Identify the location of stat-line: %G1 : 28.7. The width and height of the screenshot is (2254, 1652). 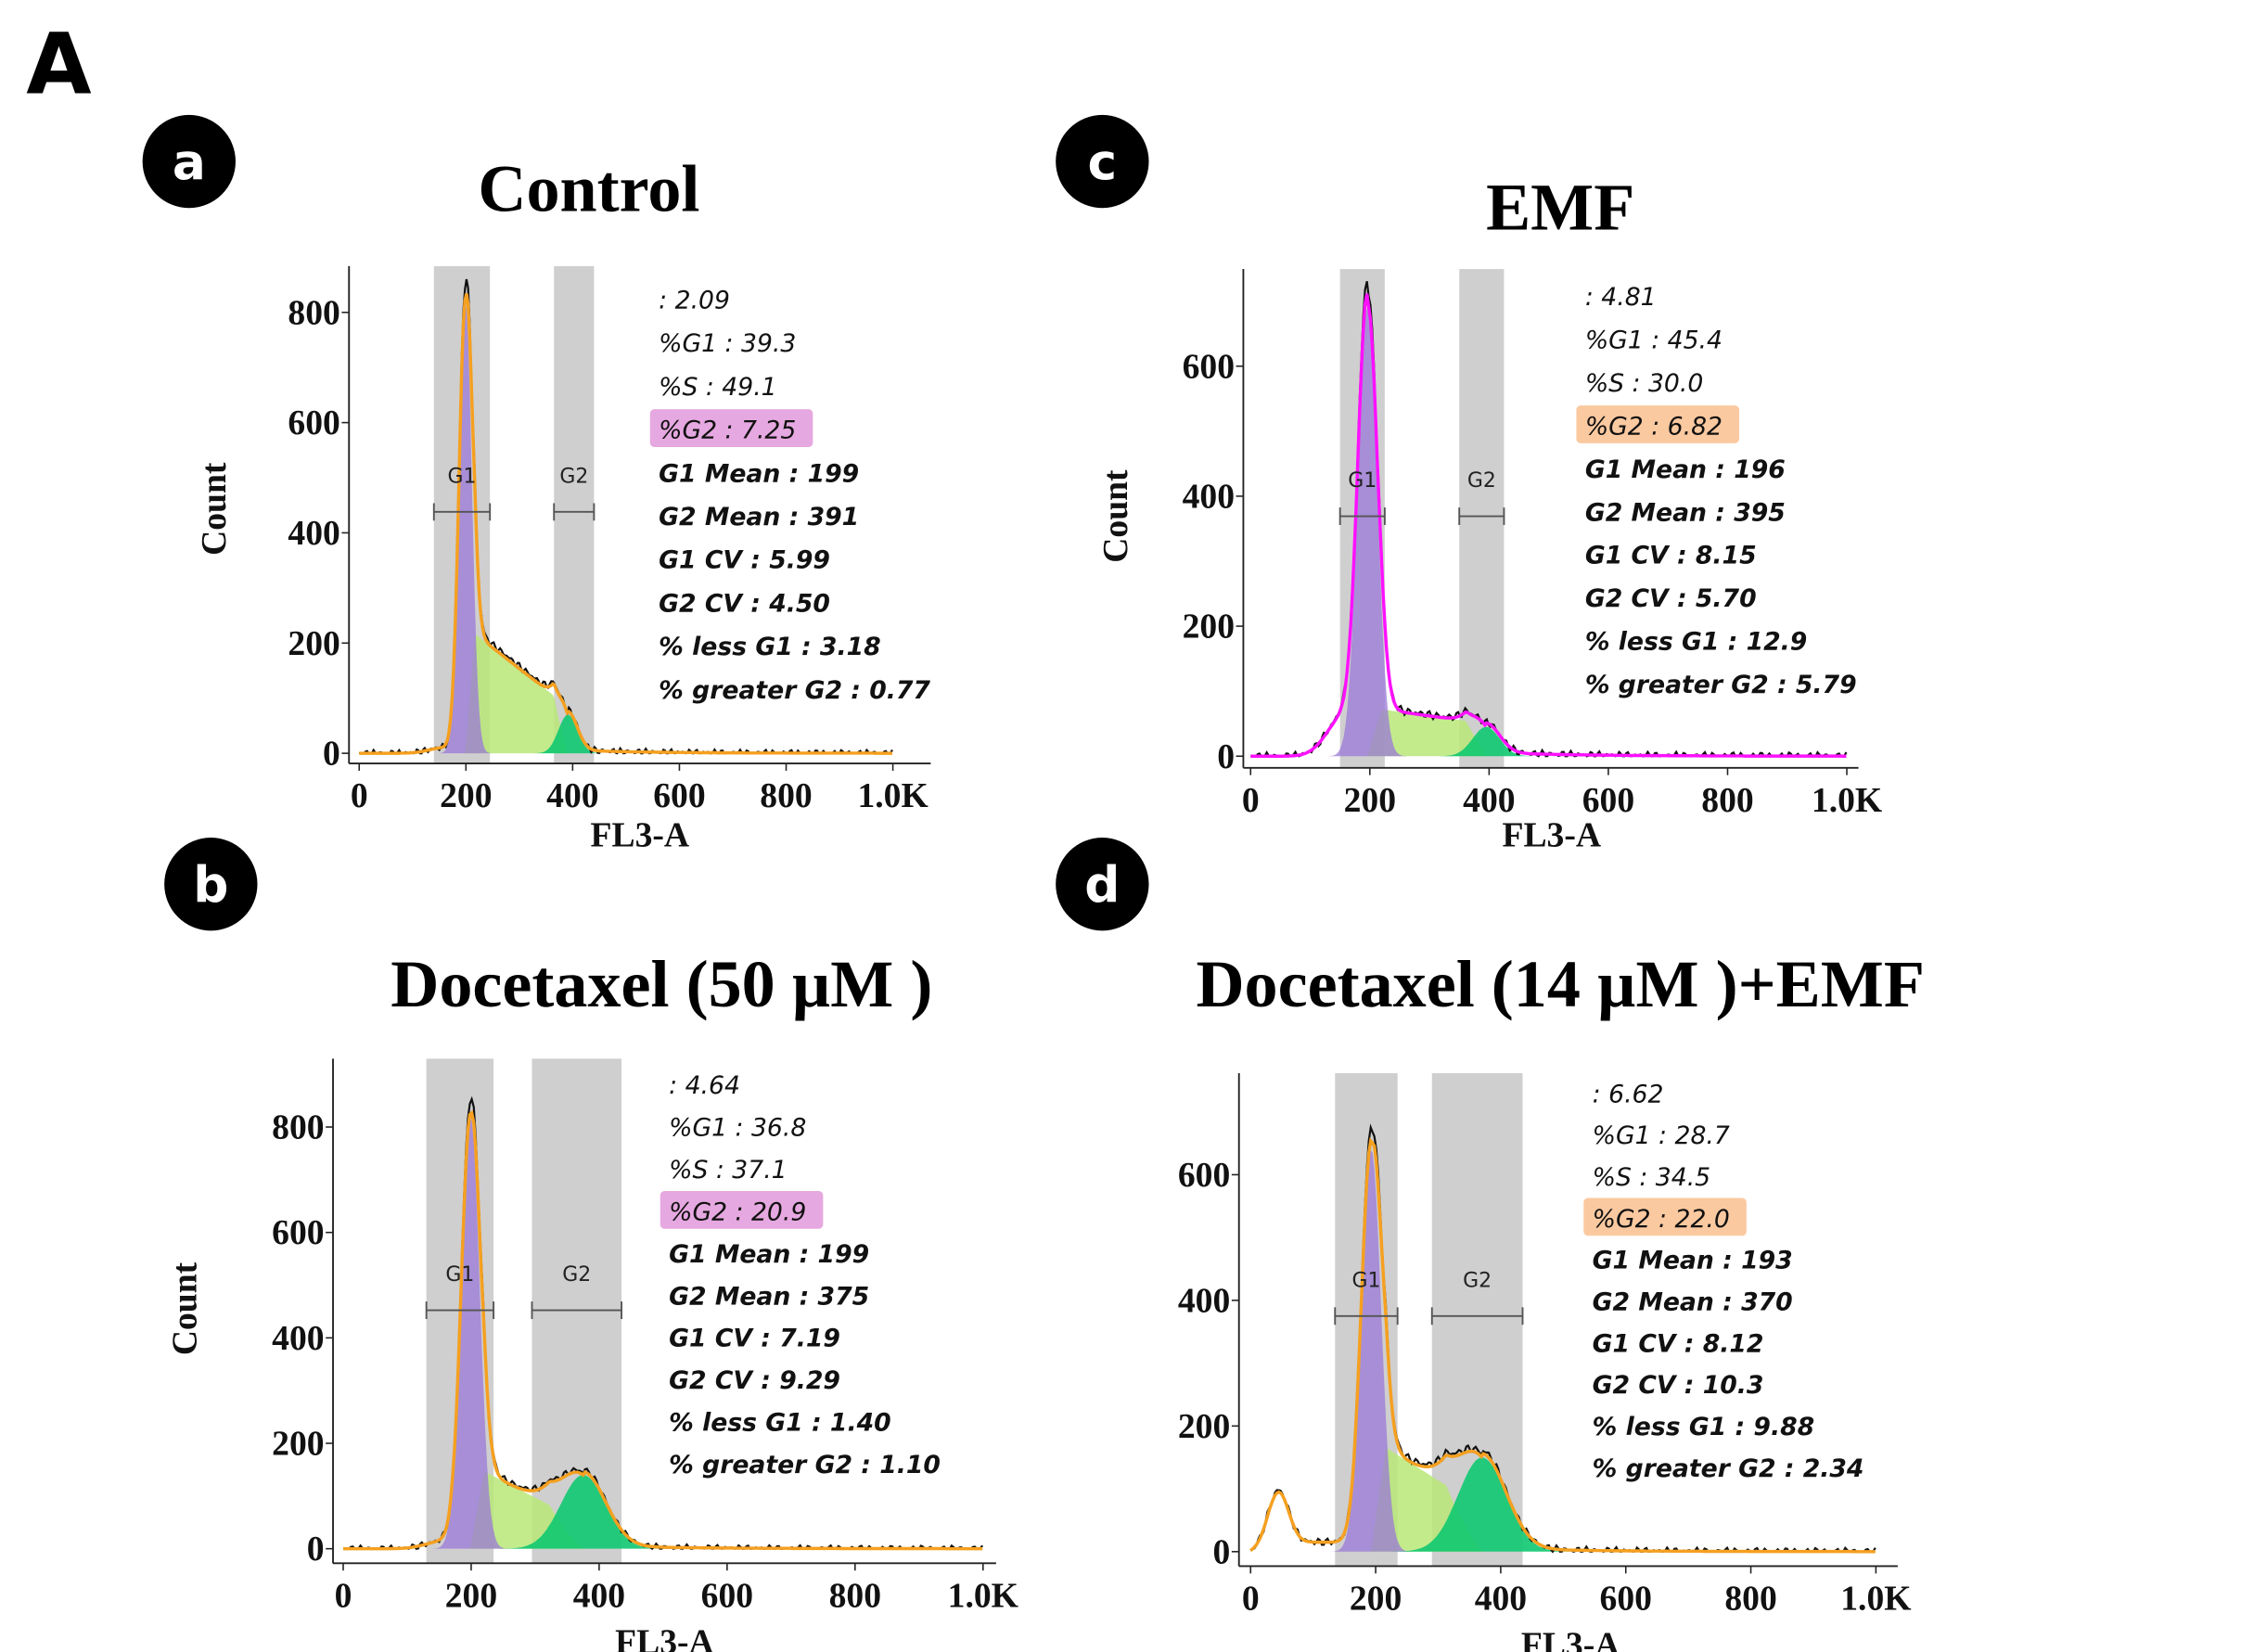
(1661, 1135).